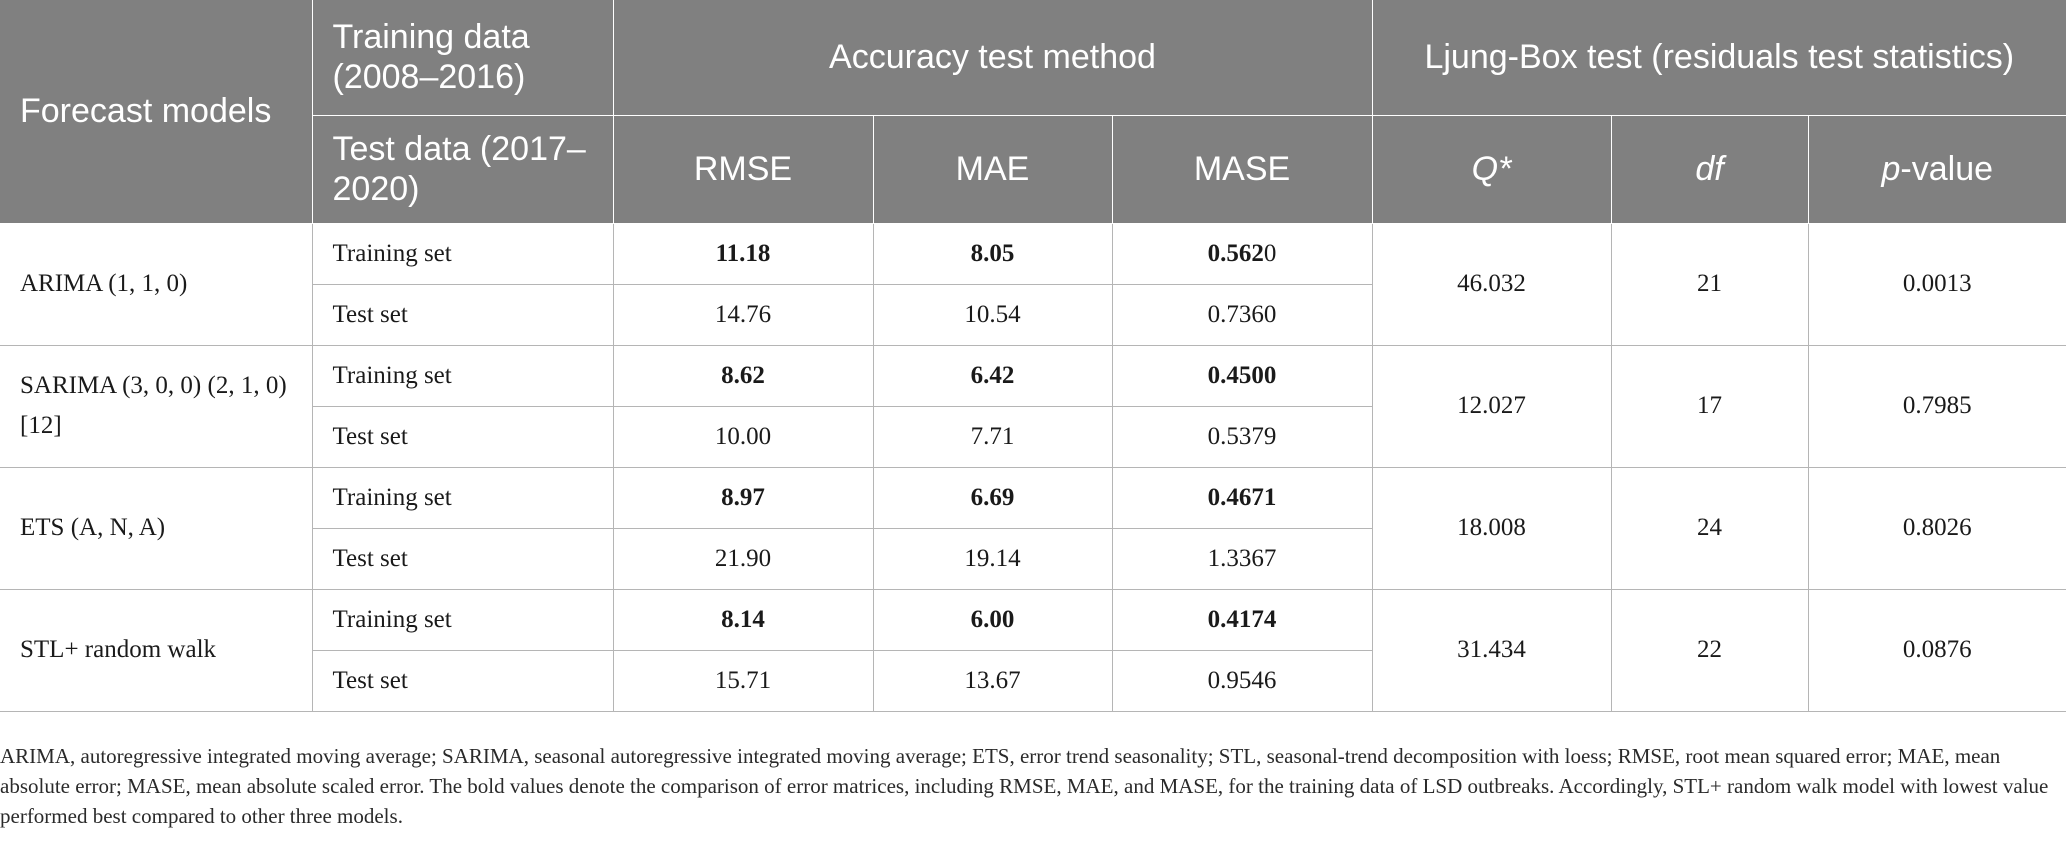 The width and height of the screenshot is (2068, 843). I want to click on header-p-value: p-value, so click(1937, 169).